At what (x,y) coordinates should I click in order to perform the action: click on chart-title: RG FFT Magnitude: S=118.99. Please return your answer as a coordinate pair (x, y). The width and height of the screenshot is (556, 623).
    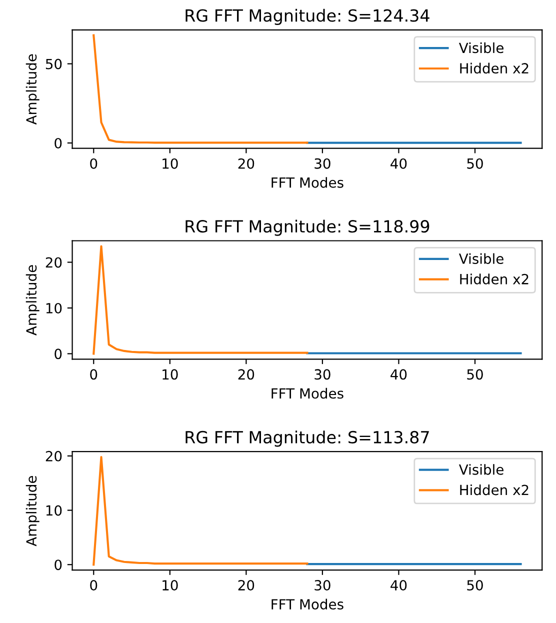
    Looking at the image, I should click on (308, 228).